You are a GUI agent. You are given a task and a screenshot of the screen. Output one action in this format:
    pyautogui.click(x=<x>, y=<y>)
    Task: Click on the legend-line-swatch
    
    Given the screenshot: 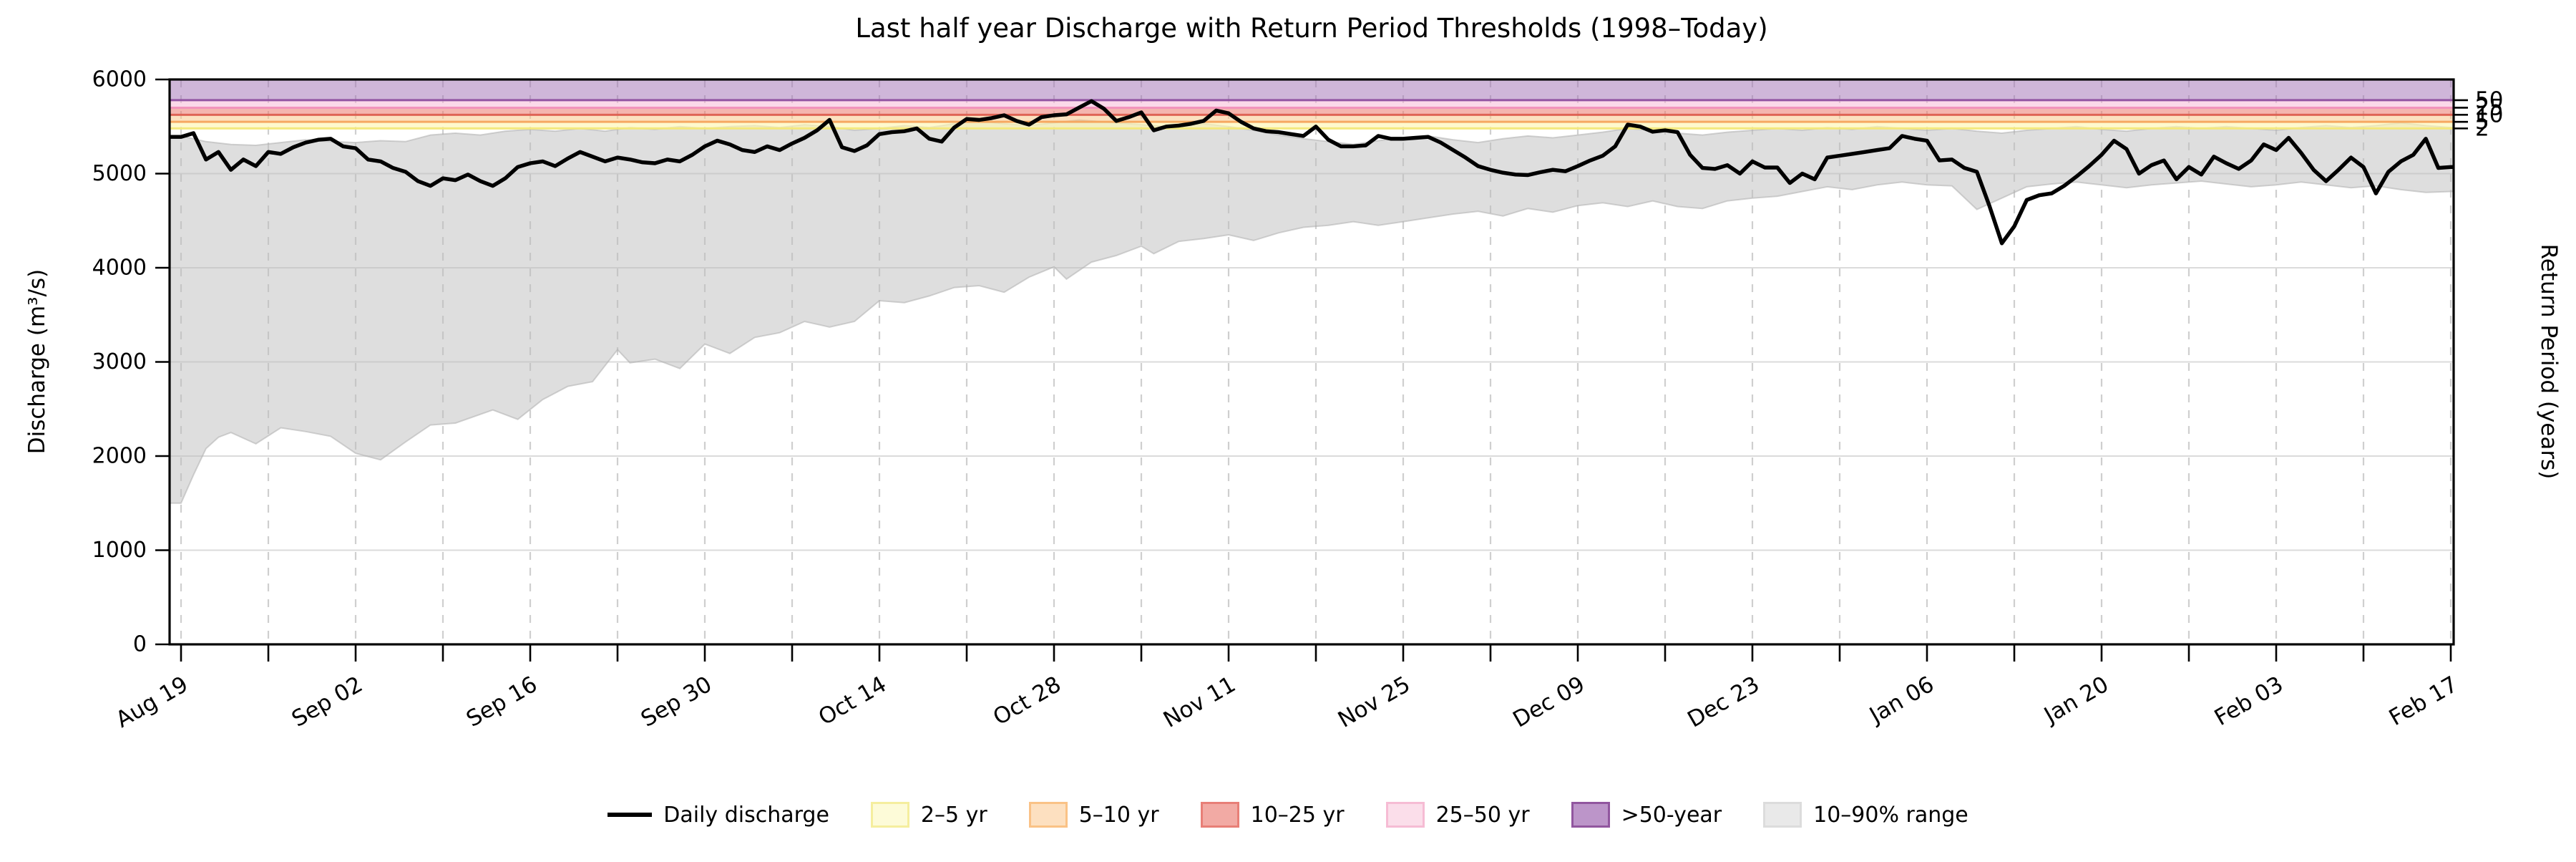 What is the action you would take?
    pyautogui.click(x=630, y=815)
    